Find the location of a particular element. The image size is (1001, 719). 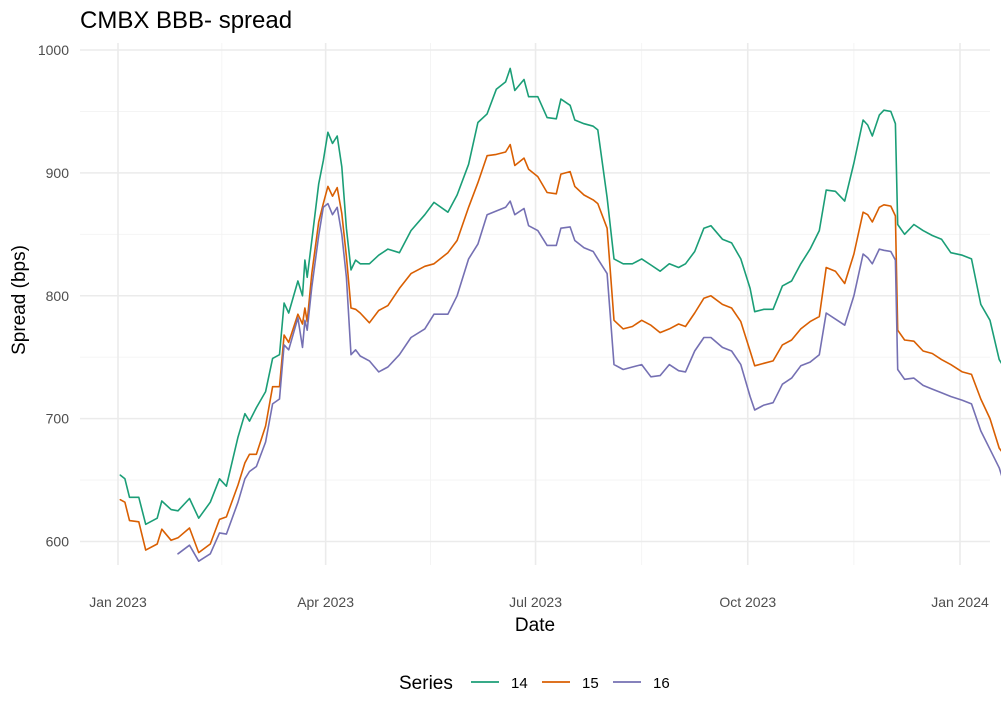

x-axis-ticks: Jan 2023 Apr 2023 Jul 2023 Oct 2023 Jan 2024 is located at coordinates (539, 602).